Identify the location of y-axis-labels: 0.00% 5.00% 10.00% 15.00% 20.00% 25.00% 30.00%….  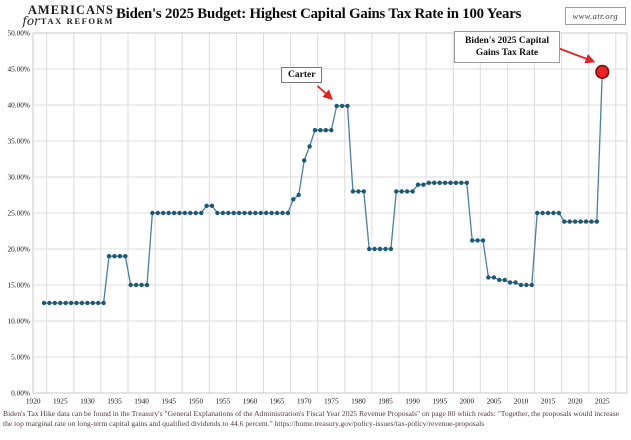
(19, 213).